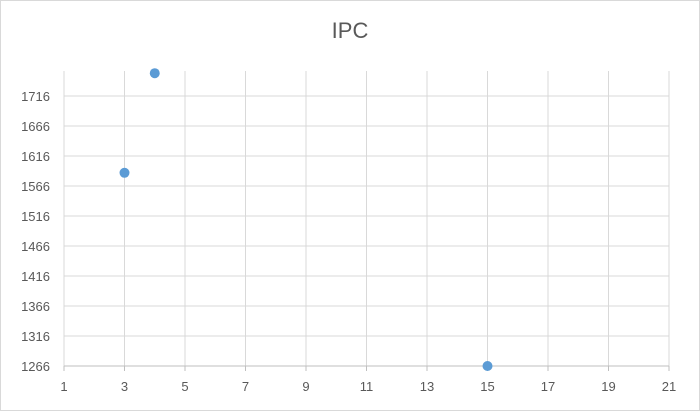 Image resolution: width=700 pixels, height=411 pixels. Describe the element at coordinates (35, 96) in the screenshot. I see `y-tick-label: 1716` at that location.